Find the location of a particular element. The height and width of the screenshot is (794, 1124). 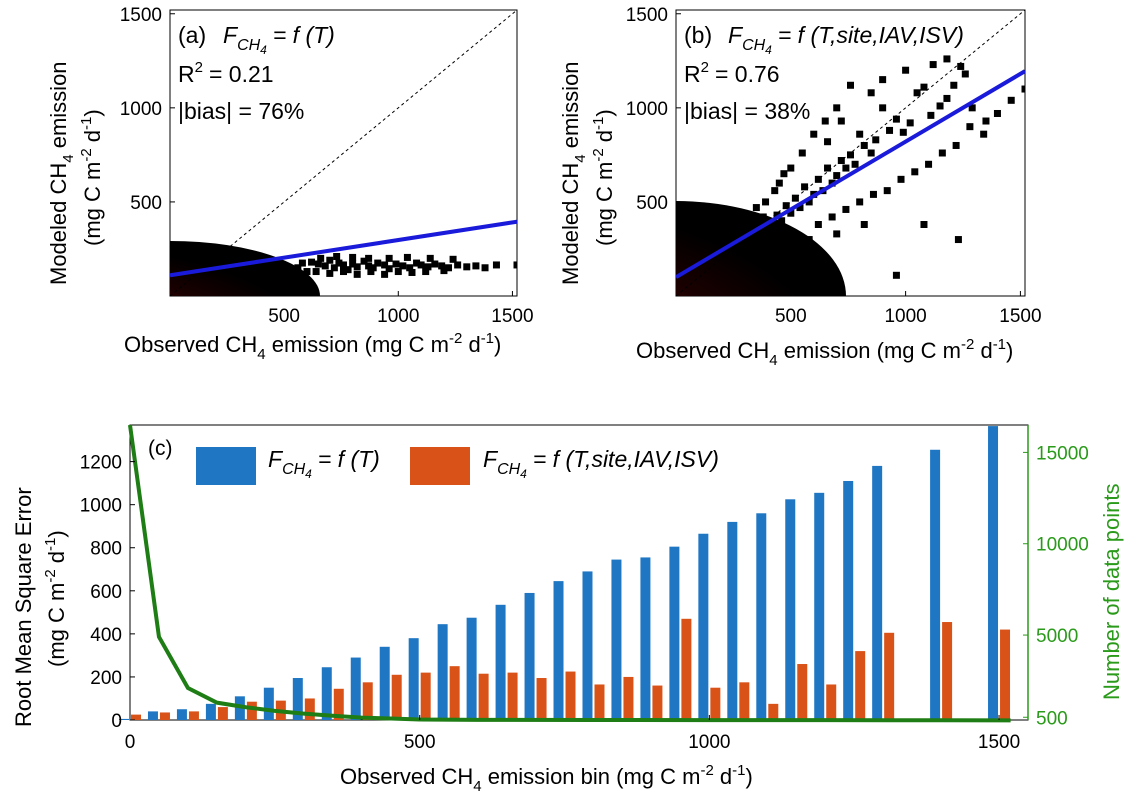

panel-b-ytick-label: 1000 is located at coordinates (647, 109).